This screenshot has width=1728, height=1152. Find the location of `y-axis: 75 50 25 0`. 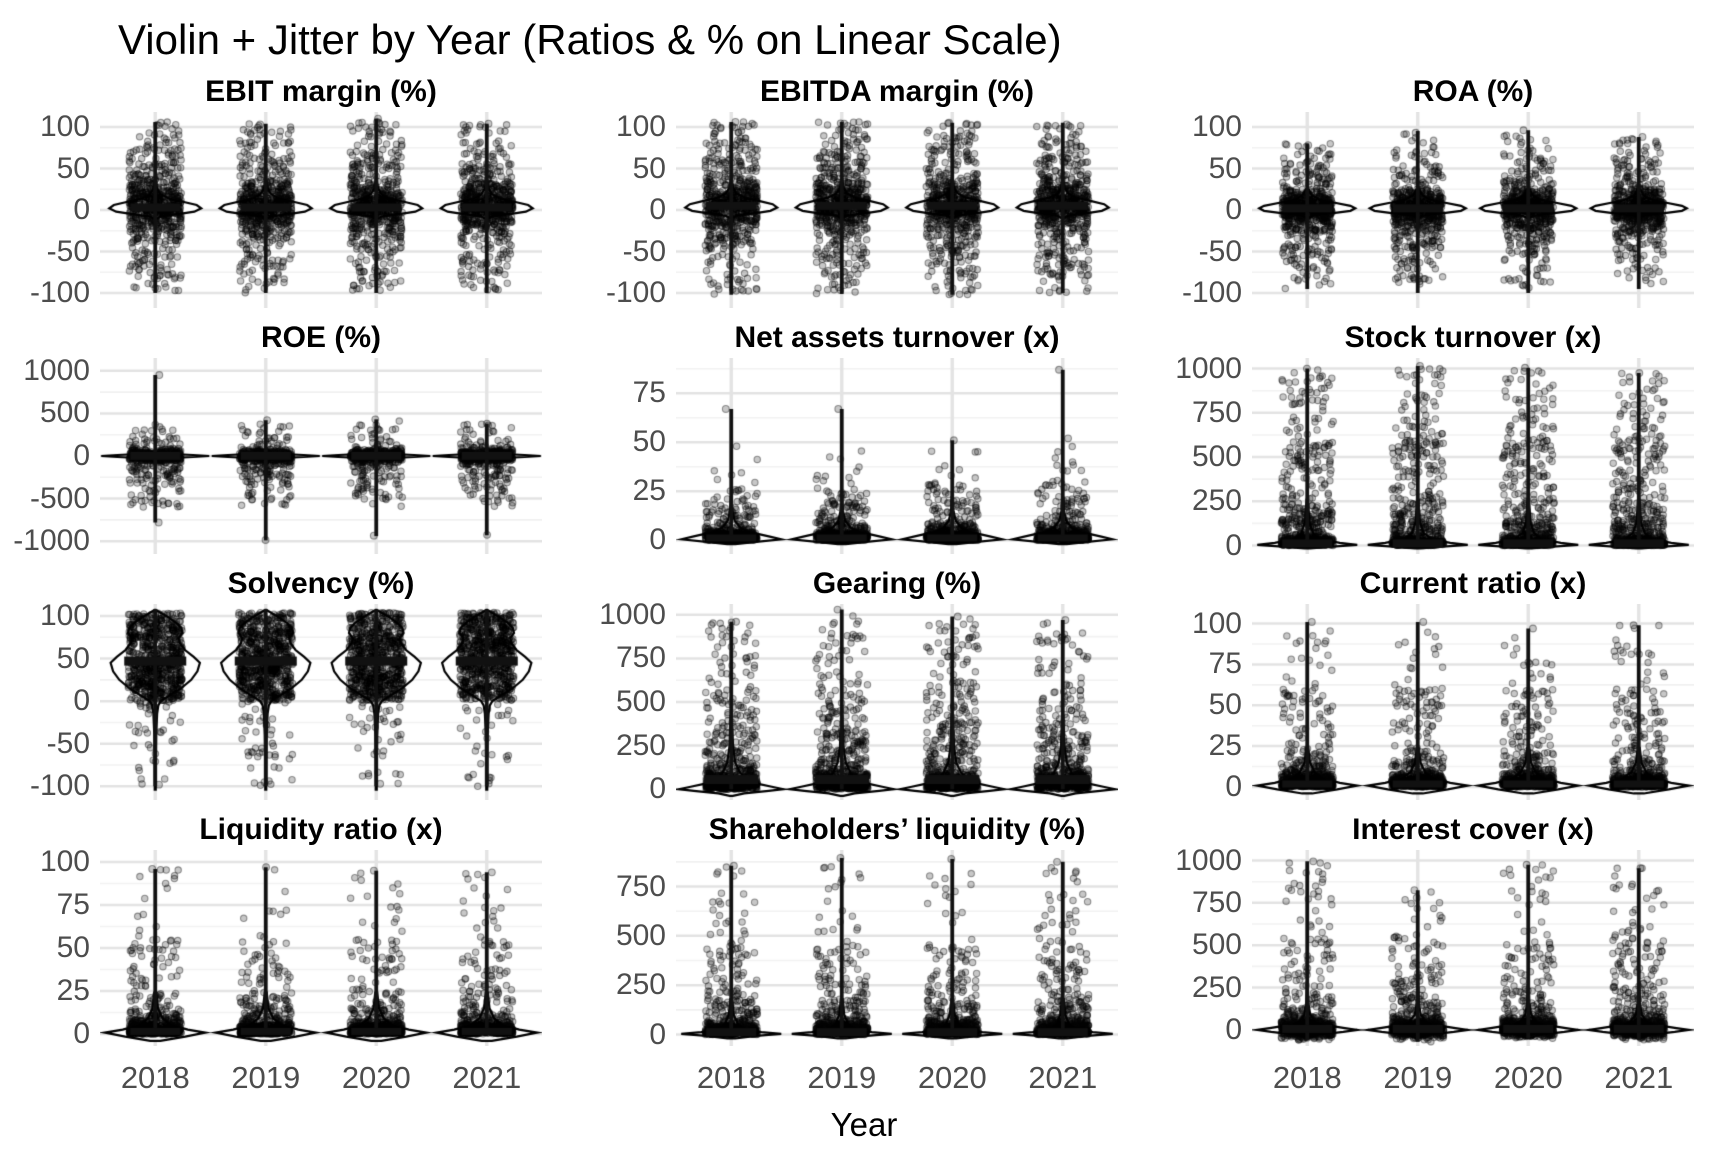

y-axis: 75 50 25 0 is located at coordinates (626, 457).